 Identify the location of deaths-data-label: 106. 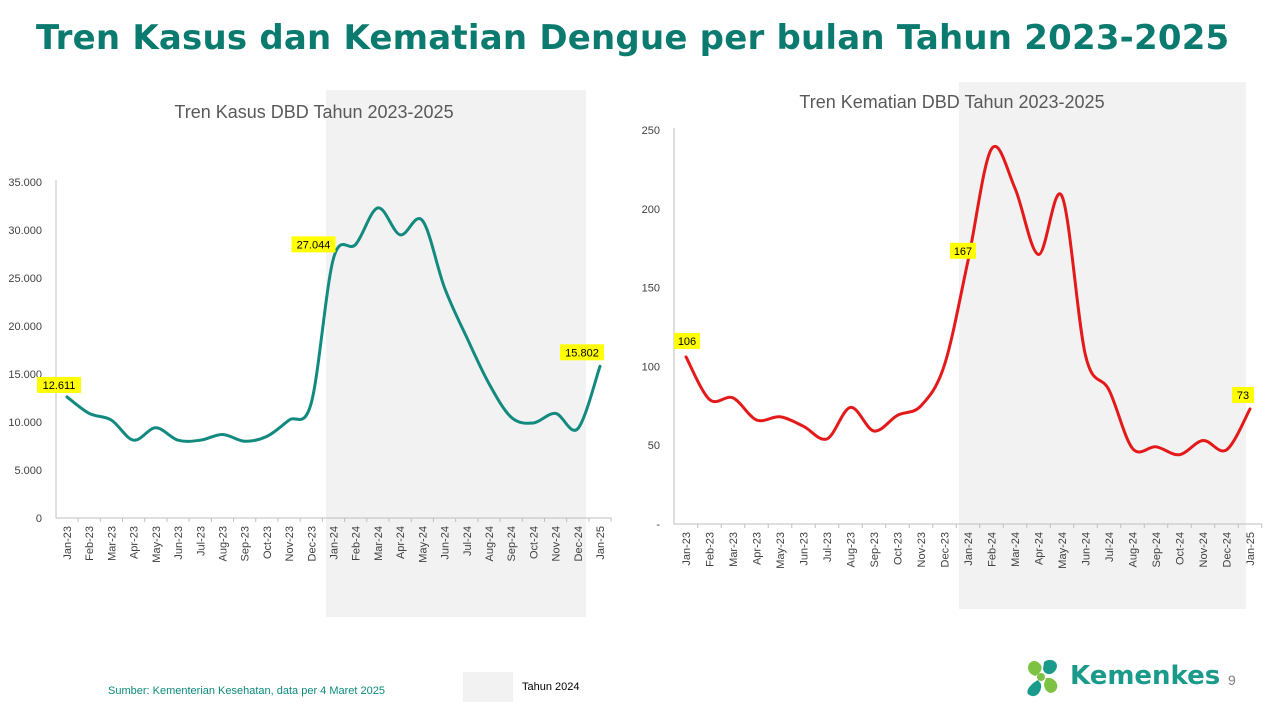
(687, 342).